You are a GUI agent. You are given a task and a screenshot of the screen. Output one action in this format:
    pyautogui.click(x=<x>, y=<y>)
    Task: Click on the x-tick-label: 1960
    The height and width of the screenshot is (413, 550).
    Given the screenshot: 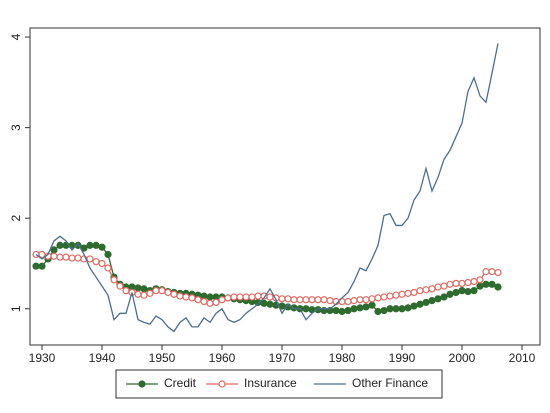 What is the action you would take?
    pyautogui.click(x=222, y=358)
    